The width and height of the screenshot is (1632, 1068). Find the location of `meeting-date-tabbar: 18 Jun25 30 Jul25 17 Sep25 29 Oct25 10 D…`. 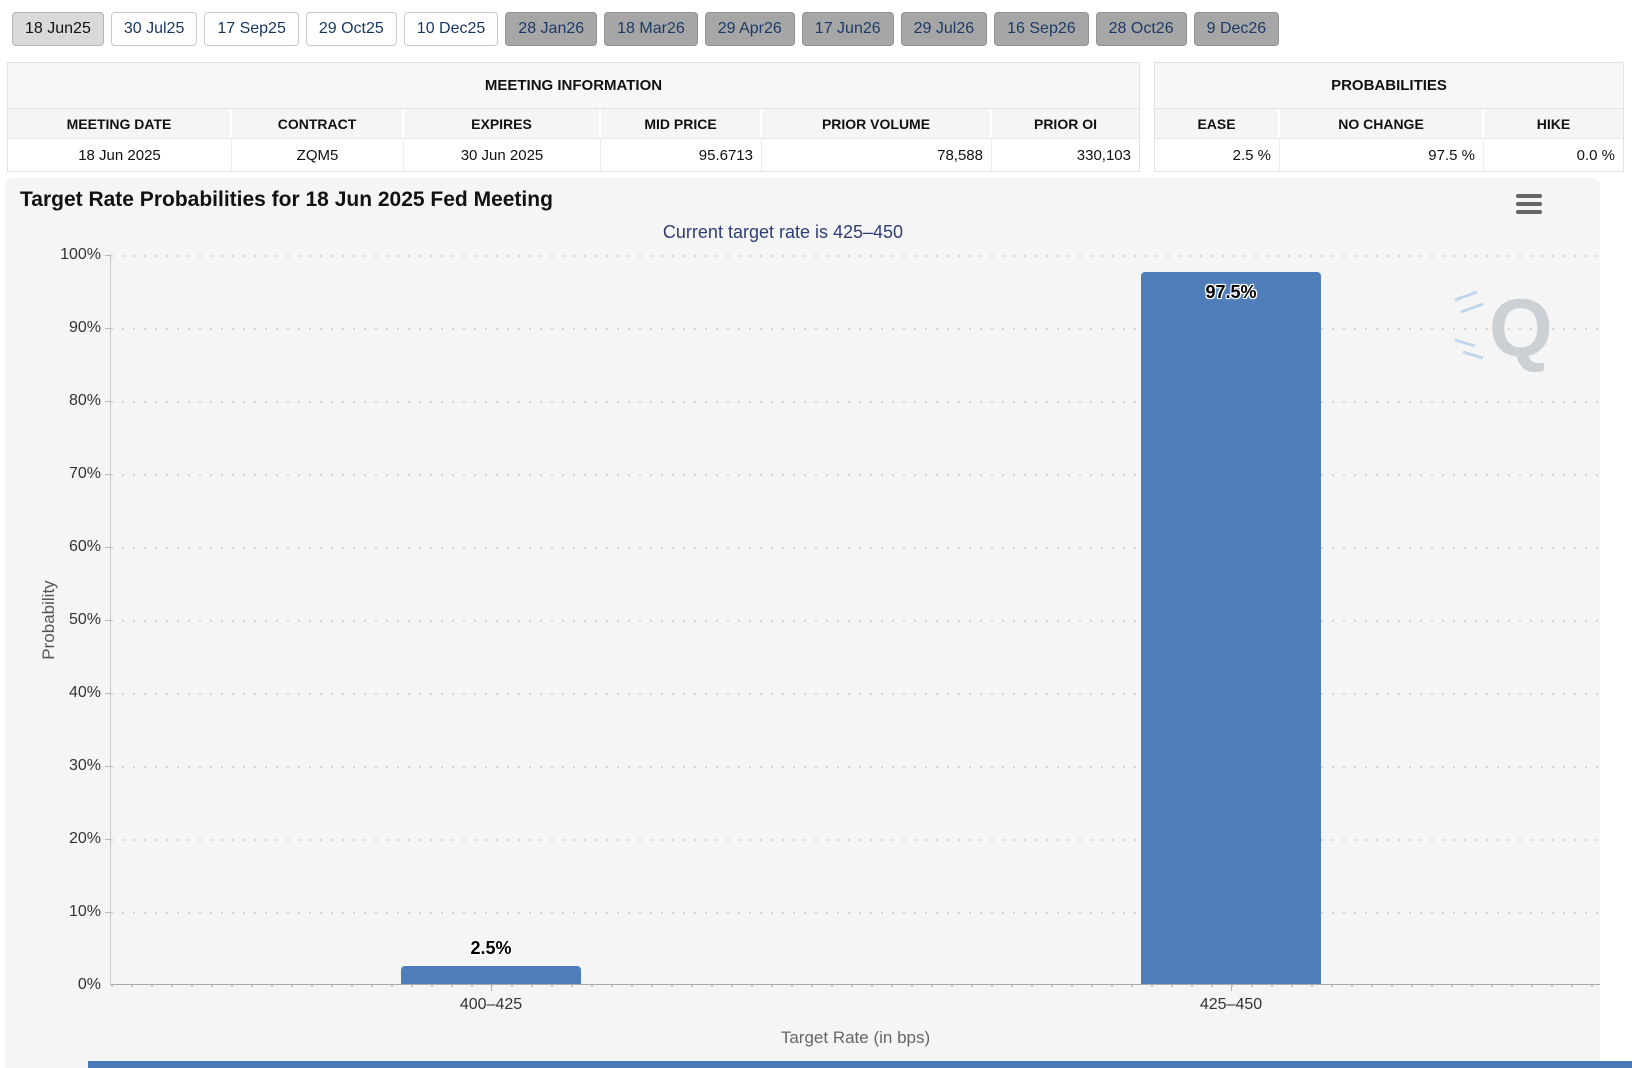

meeting-date-tabbar: 18 Jun25 30 Jul25 17 Sep25 29 Oct25 10 D… is located at coordinates (646, 29).